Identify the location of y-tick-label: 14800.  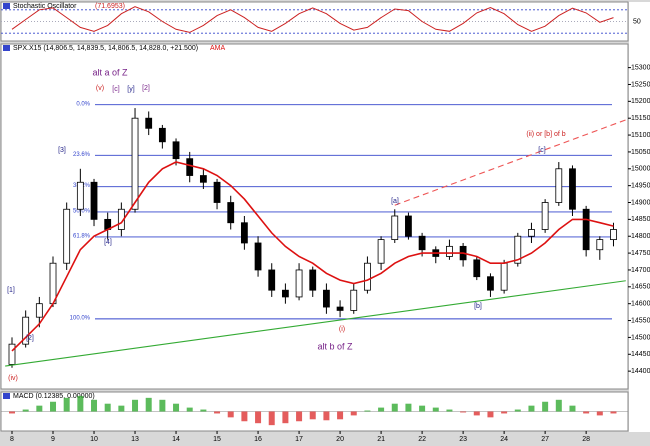
(640, 236).